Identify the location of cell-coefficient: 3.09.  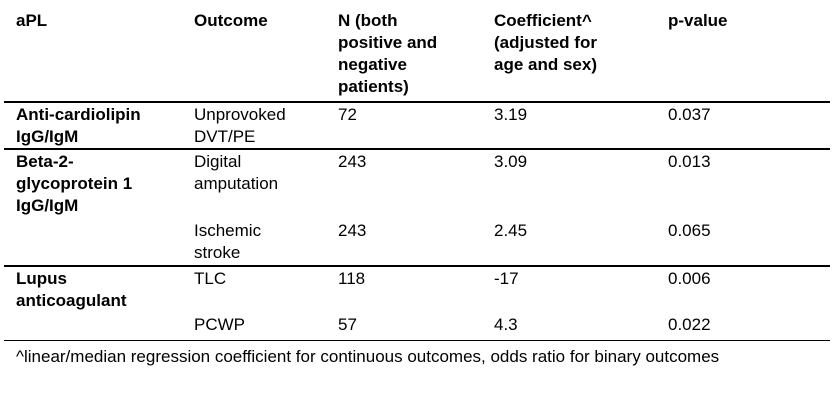
(511, 161).